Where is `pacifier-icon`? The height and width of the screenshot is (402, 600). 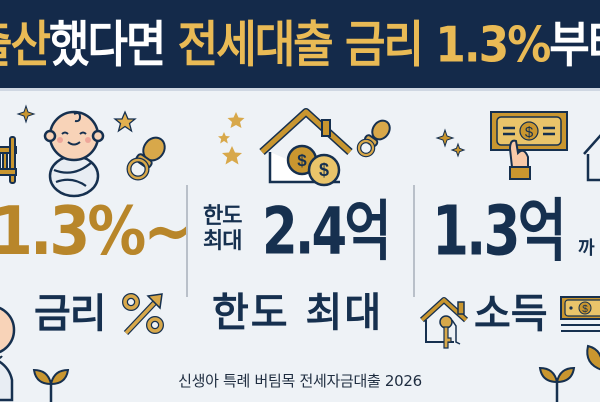 pacifier-icon is located at coordinates (146, 158).